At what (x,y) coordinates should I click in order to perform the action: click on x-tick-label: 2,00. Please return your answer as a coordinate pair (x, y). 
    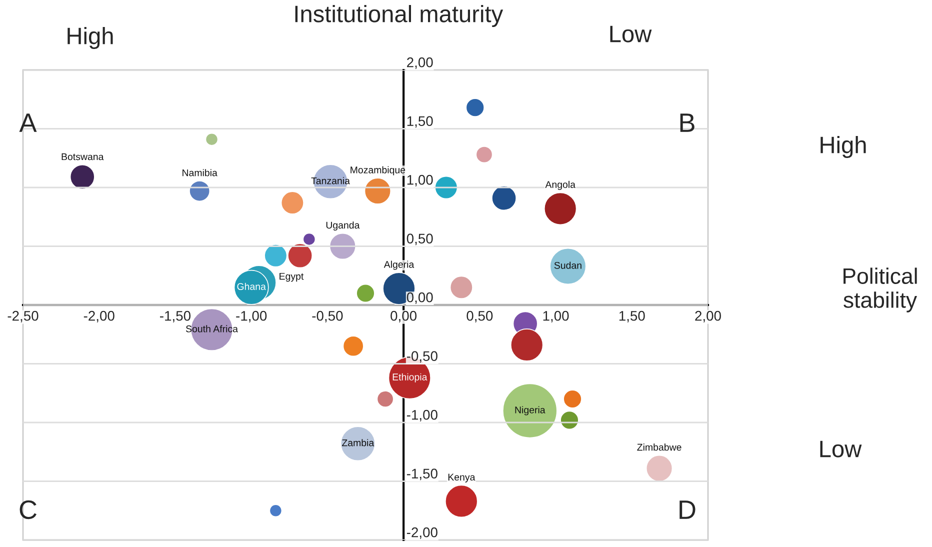
    Looking at the image, I should click on (708, 316).